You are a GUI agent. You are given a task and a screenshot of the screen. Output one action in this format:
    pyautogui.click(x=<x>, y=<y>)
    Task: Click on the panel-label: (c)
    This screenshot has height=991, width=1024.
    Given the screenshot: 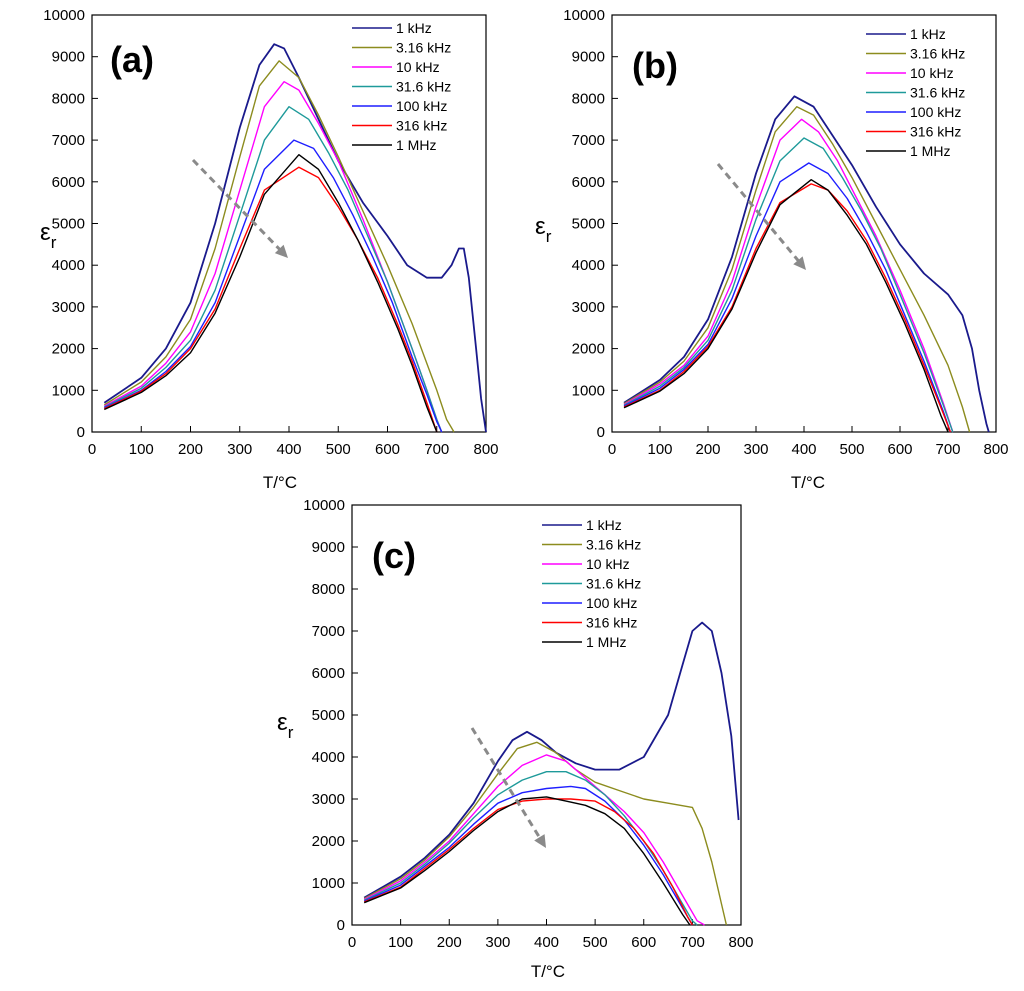 What is the action you would take?
    pyautogui.click(x=394, y=555)
    